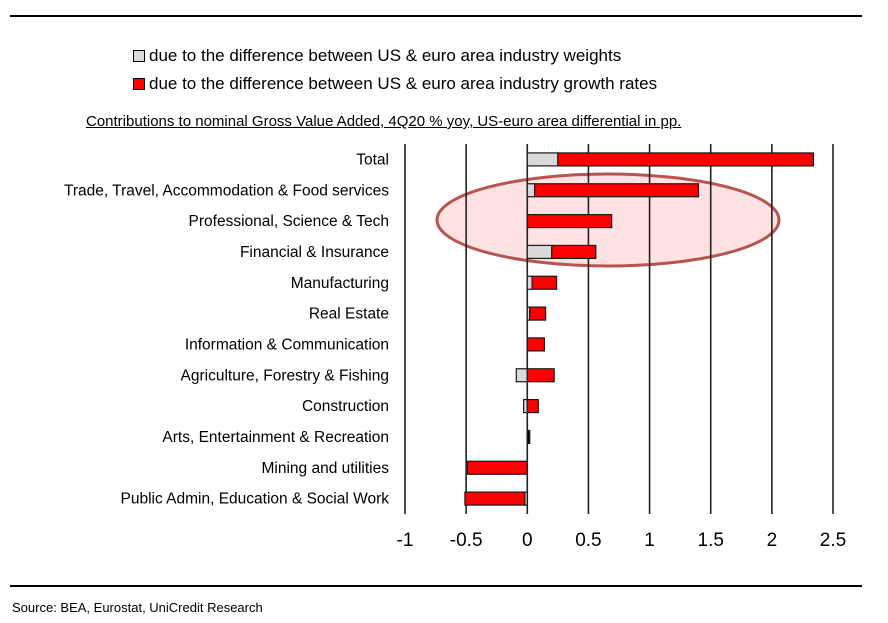 This screenshot has height=623, width=888. Describe the element at coordinates (372, 159) in the screenshot. I see `category-label: Total` at that location.